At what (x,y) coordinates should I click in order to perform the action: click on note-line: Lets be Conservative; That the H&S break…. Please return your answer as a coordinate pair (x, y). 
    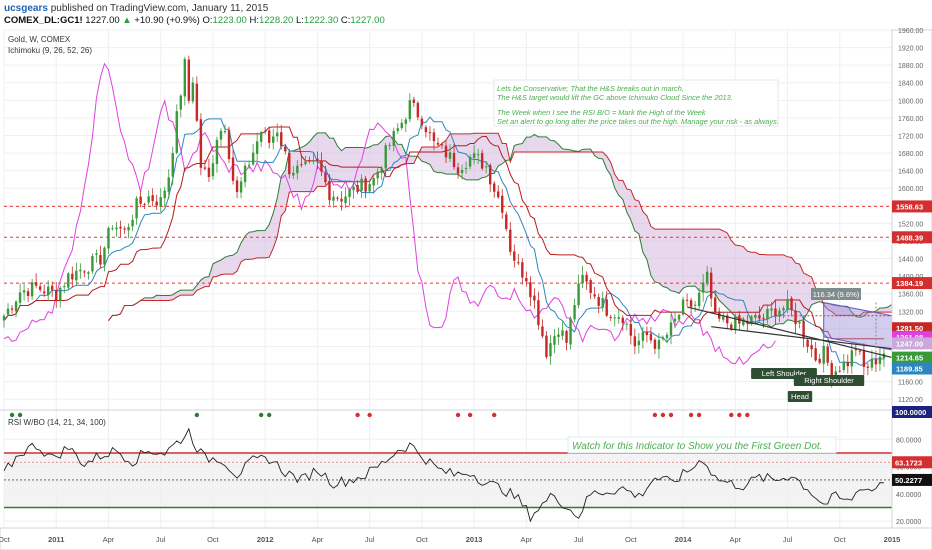
    Looking at the image, I should click on (590, 88).